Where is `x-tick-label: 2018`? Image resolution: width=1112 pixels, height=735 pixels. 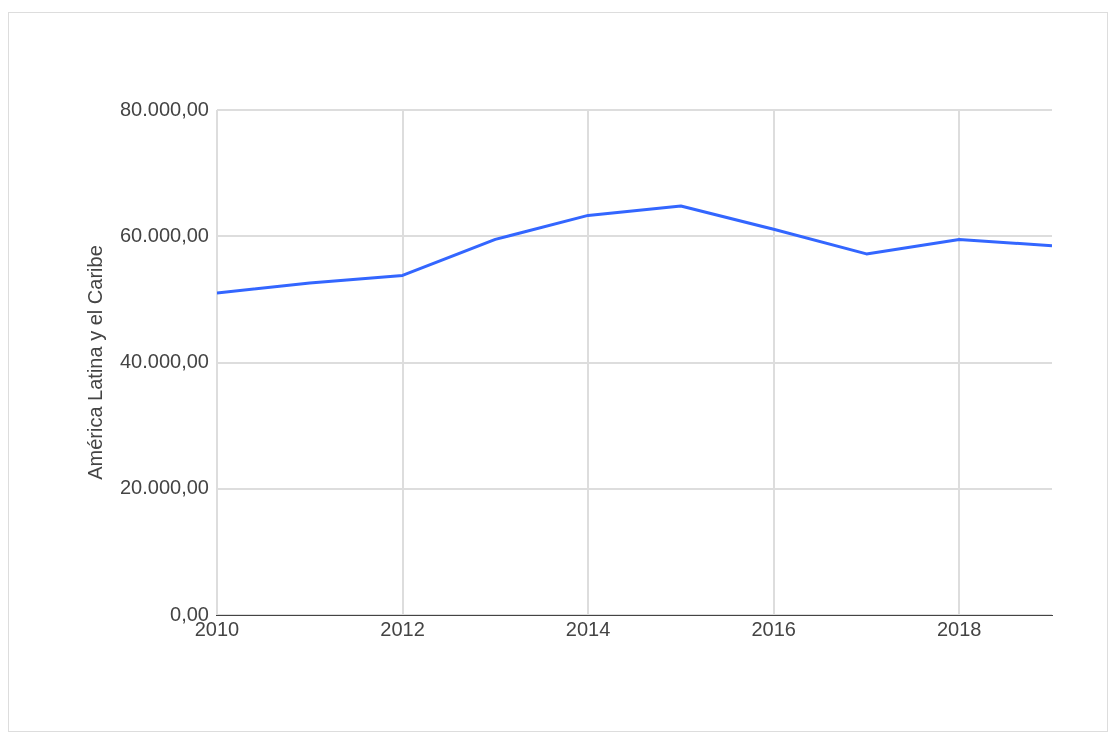 x-tick-label: 2018 is located at coordinates (959, 628).